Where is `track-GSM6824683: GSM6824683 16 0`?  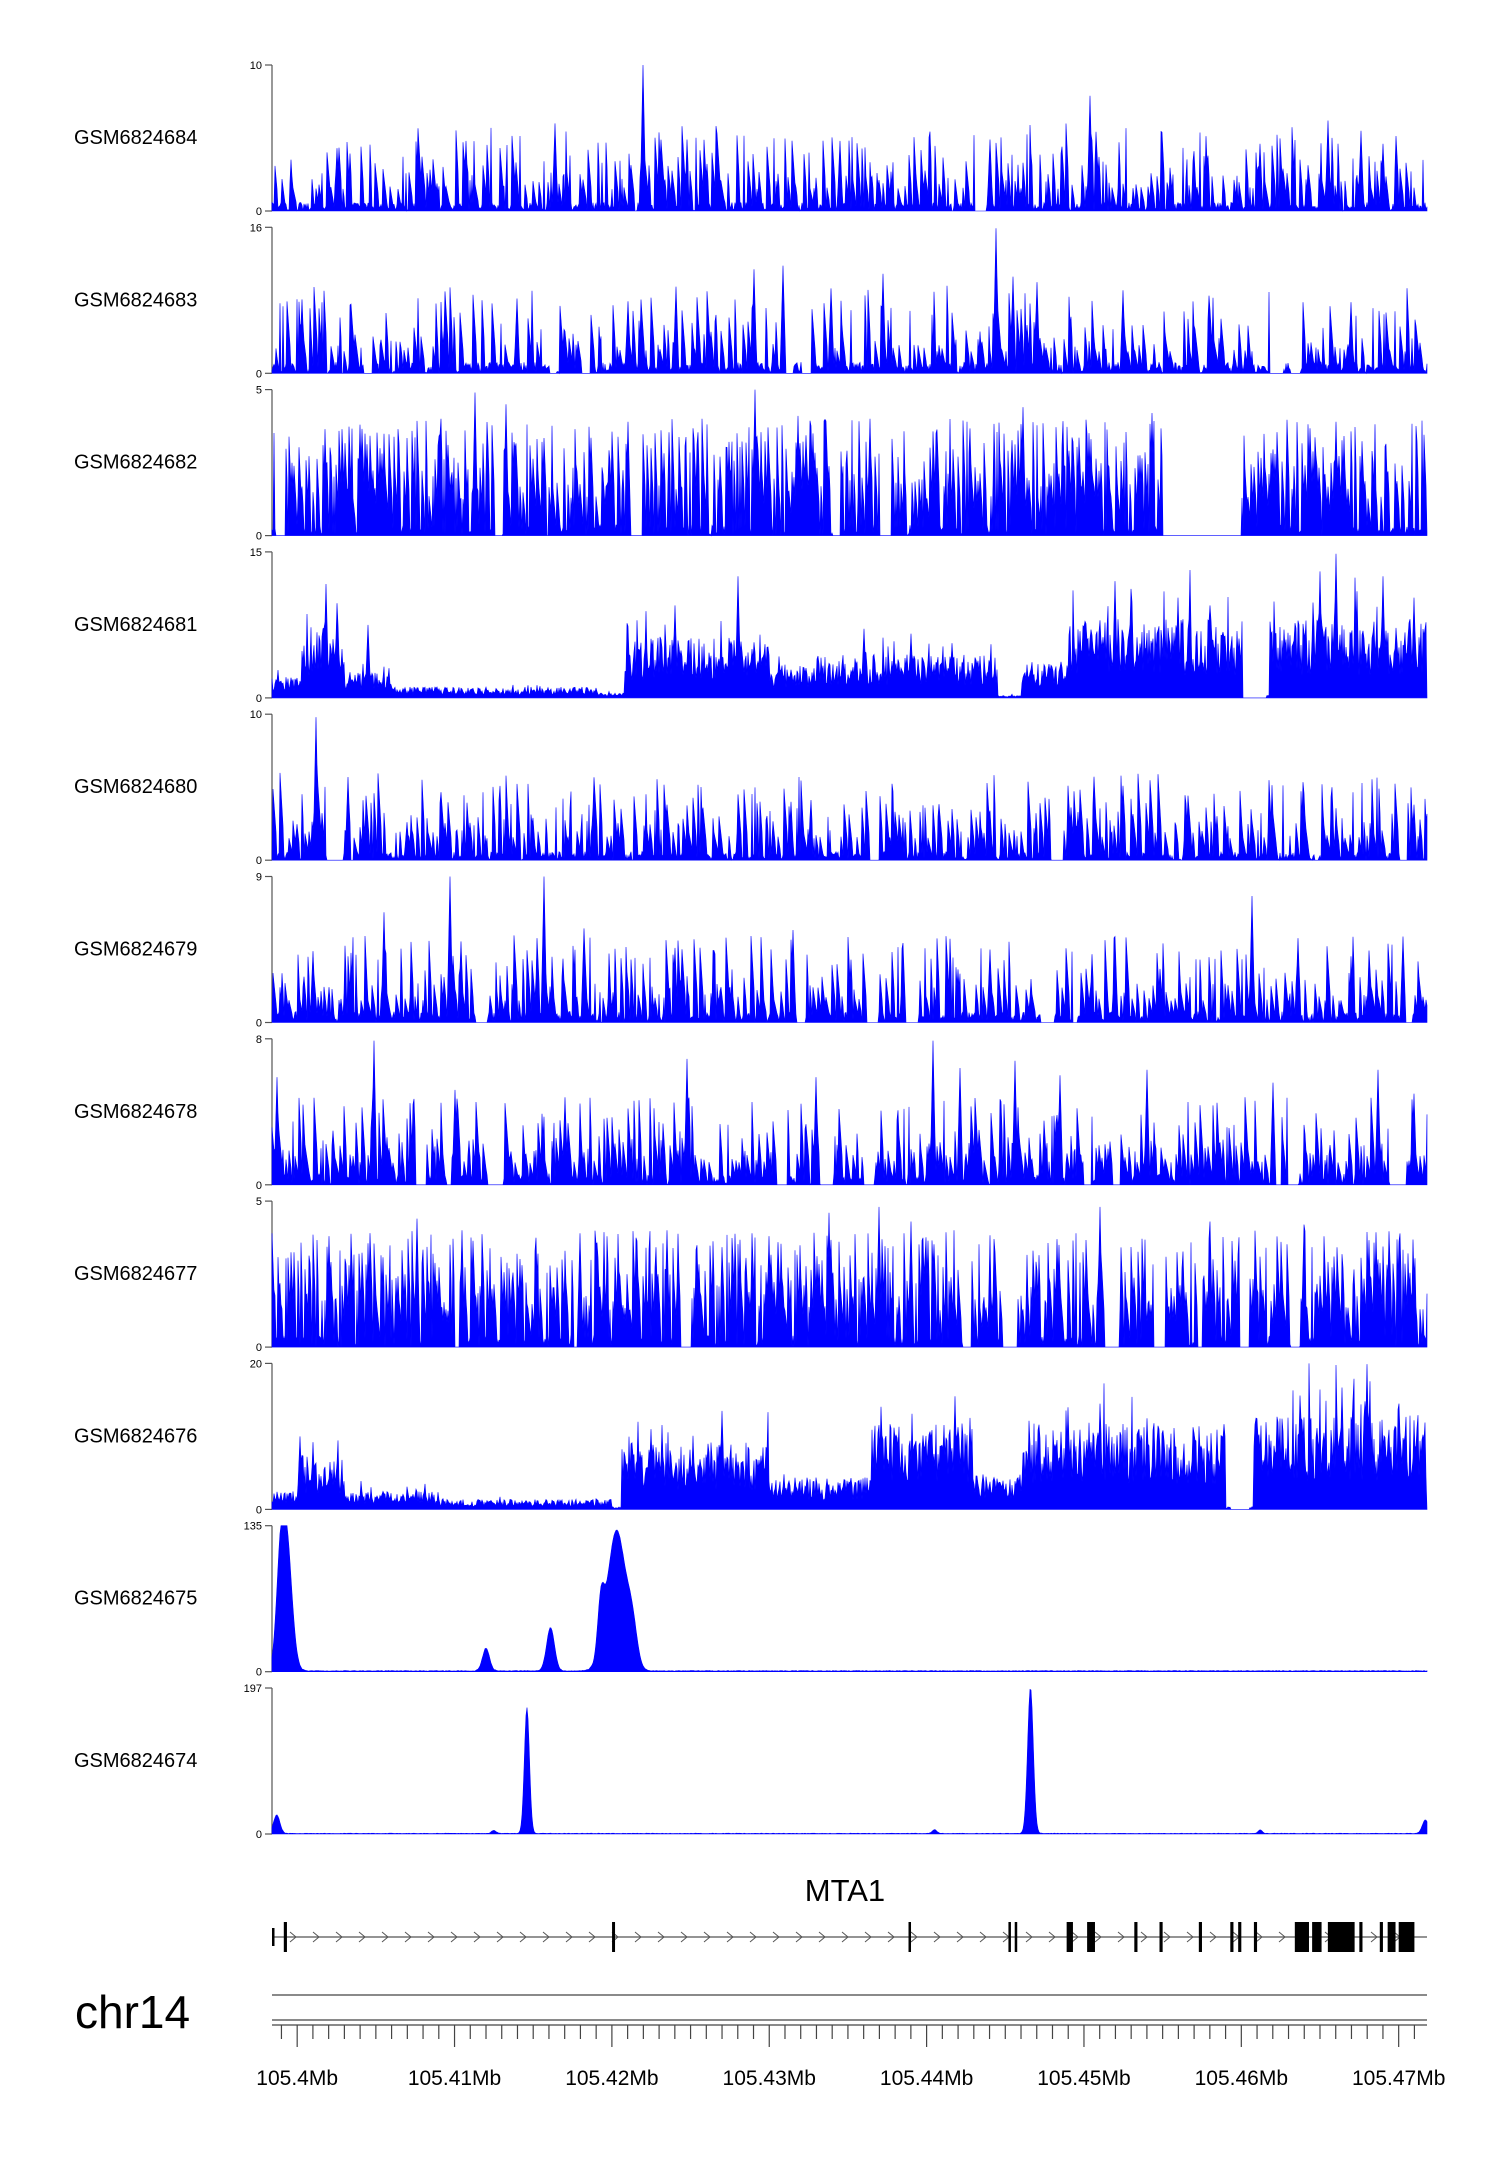
track-GSM6824683: GSM6824683 16 0 is located at coordinates (751, 301).